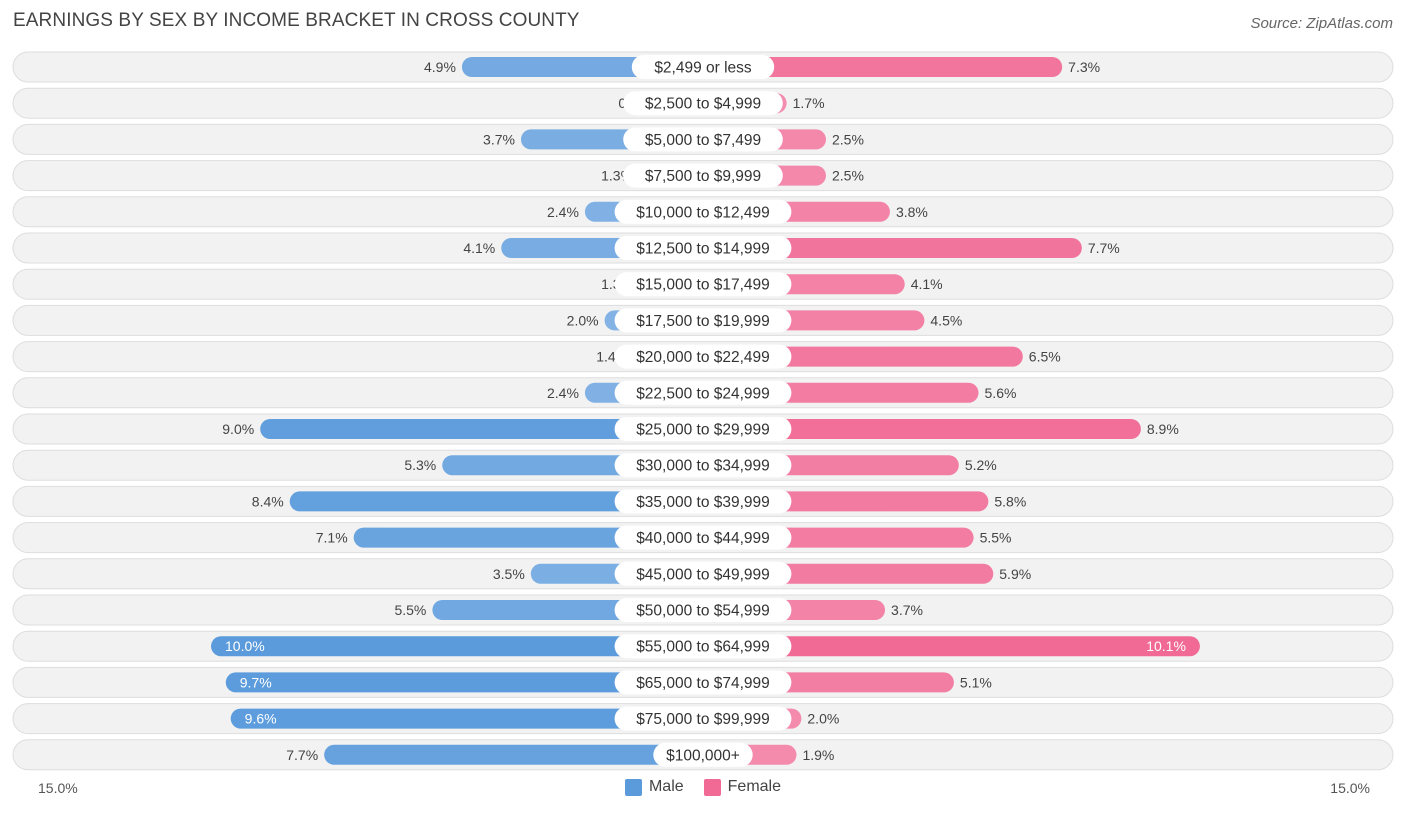 This screenshot has height=813, width=1406. Describe the element at coordinates (907, 610) in the screenshot. I see `female-value-label: 3.7%` at that location.